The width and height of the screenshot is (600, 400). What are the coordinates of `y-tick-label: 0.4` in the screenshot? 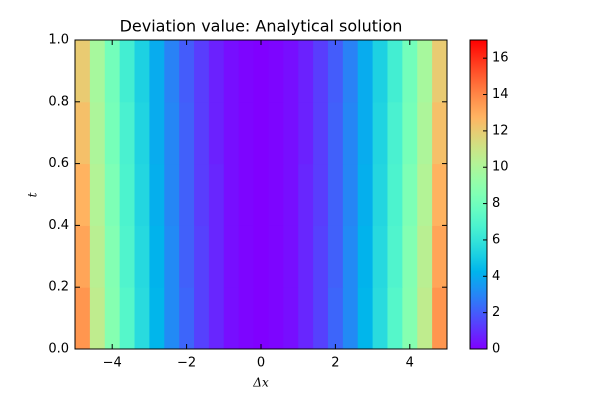 It's located at (58, 225).